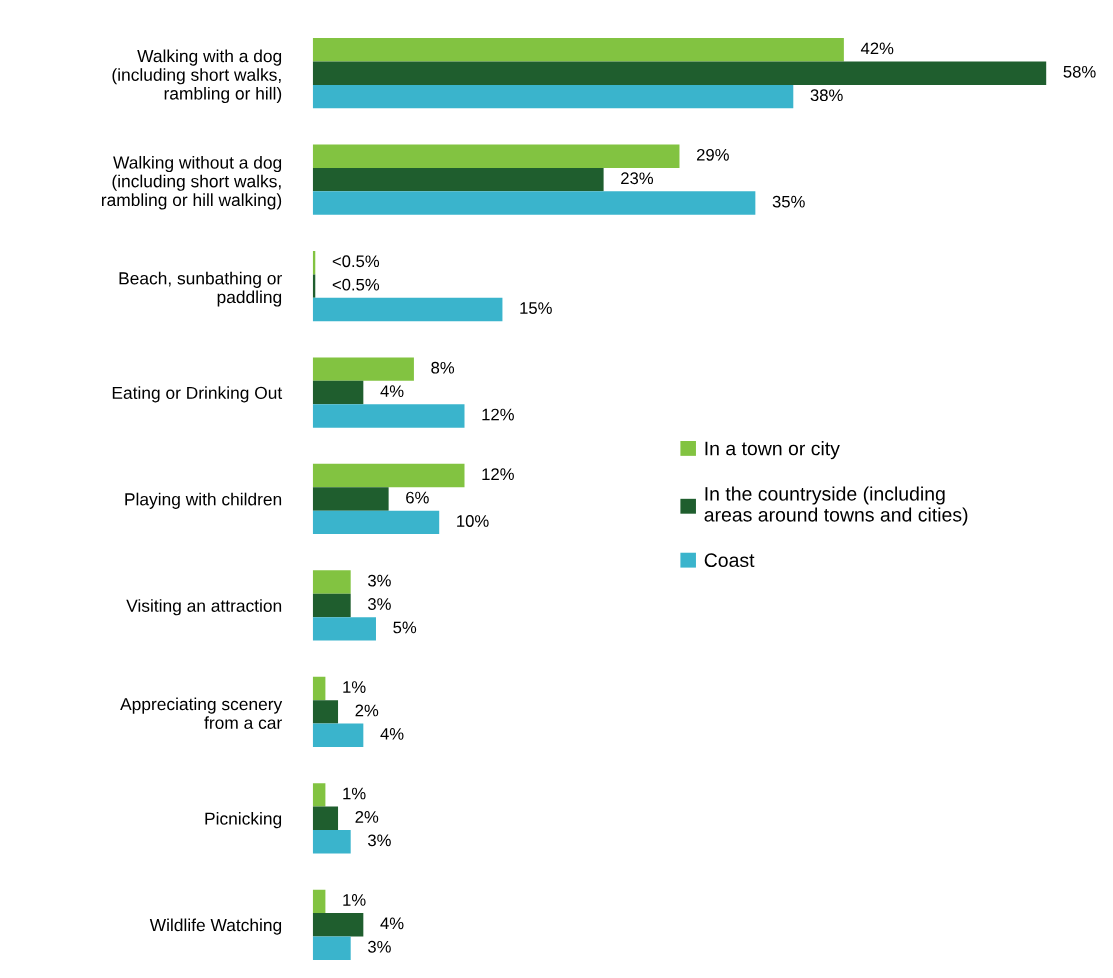 This screenshot has height=978, width=1113. What do you see at coordinates (203, 500) in the screenshot?
I see `y-tick-label: Playing with children` at bounding box center [203, 500].